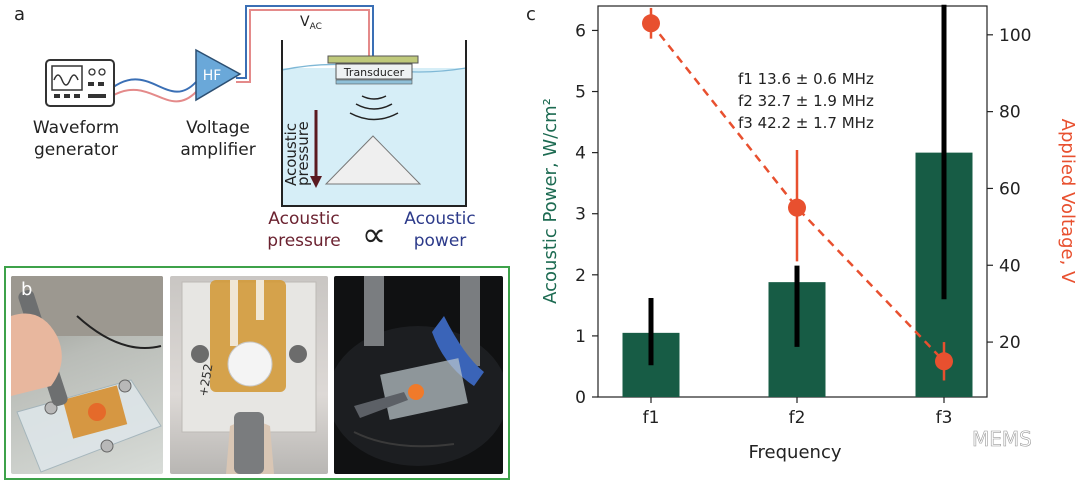  I want to click on tank-outline, so click(374, 123).